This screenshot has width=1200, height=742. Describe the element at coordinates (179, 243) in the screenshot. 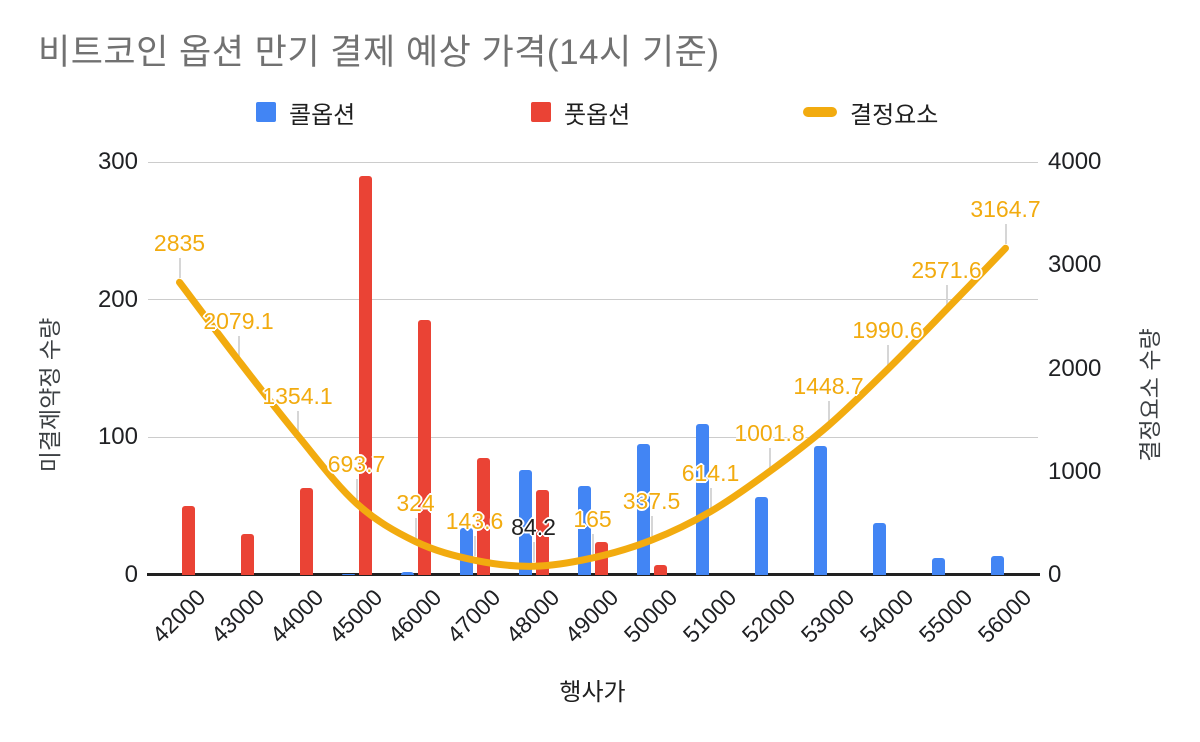

I see `line-value-label: 2835` at that location.